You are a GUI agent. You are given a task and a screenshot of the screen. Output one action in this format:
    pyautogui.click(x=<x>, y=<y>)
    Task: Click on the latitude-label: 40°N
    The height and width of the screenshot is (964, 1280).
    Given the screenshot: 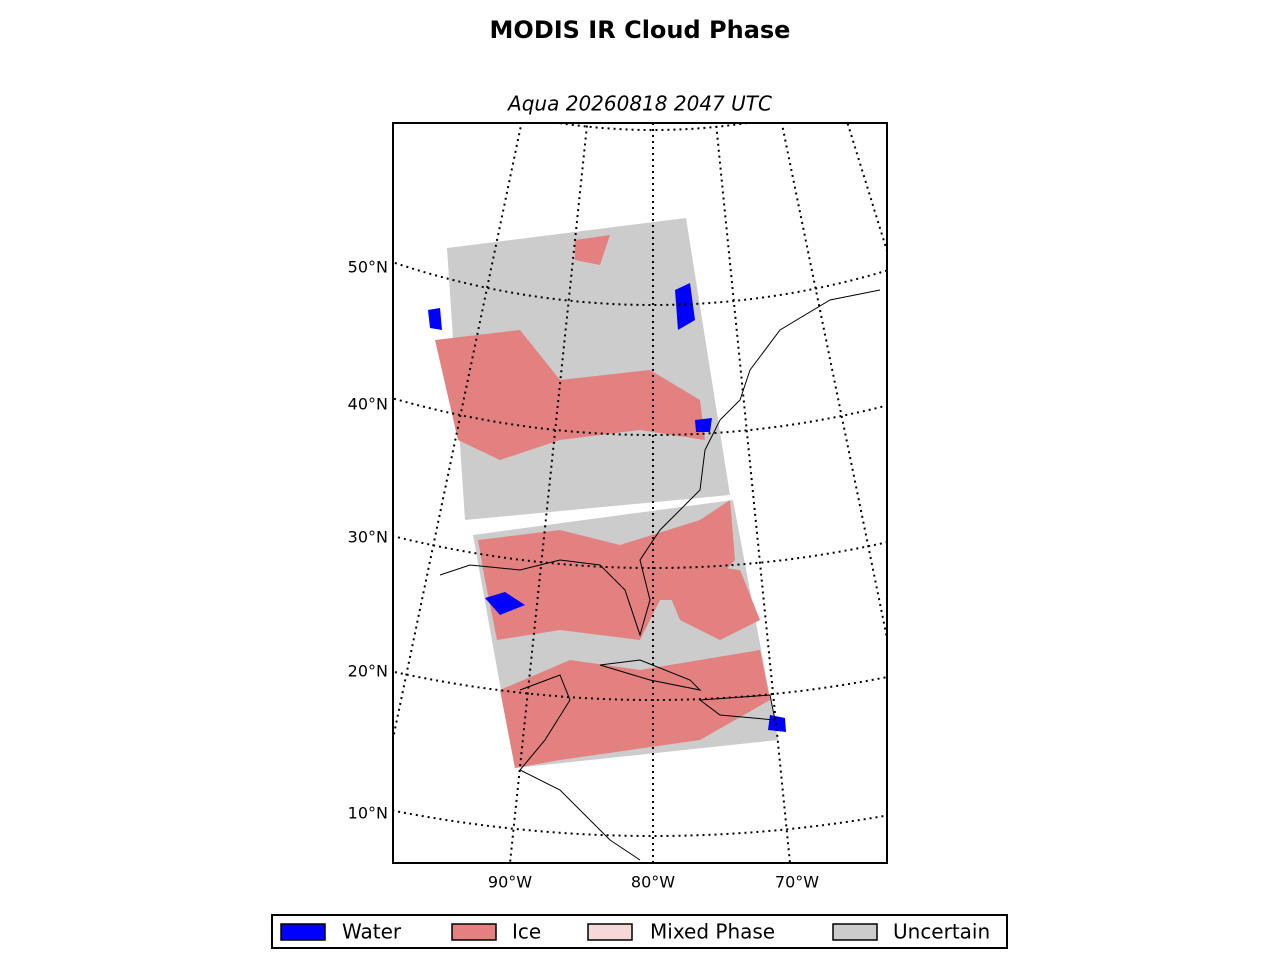 What is the action you would take?
    pyautogui.click(x=368, y=404)
    